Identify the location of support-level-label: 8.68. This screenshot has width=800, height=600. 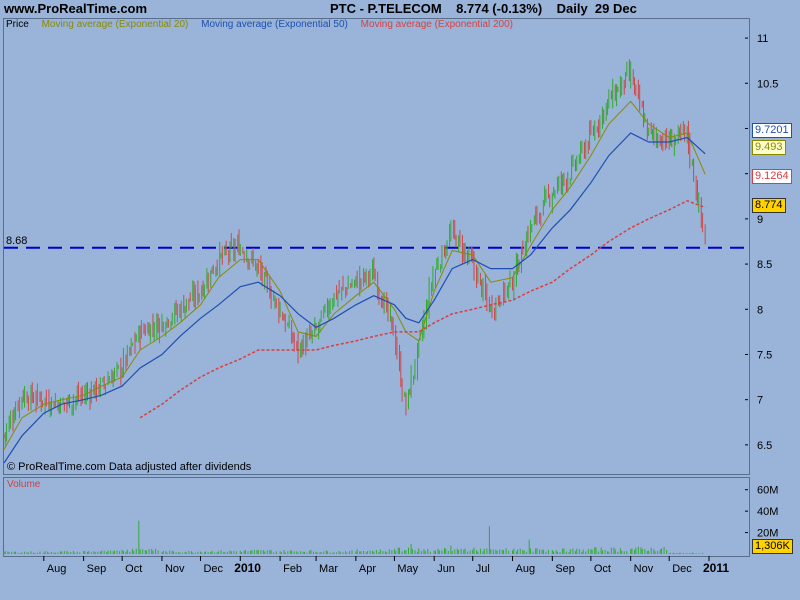
(16, 241).